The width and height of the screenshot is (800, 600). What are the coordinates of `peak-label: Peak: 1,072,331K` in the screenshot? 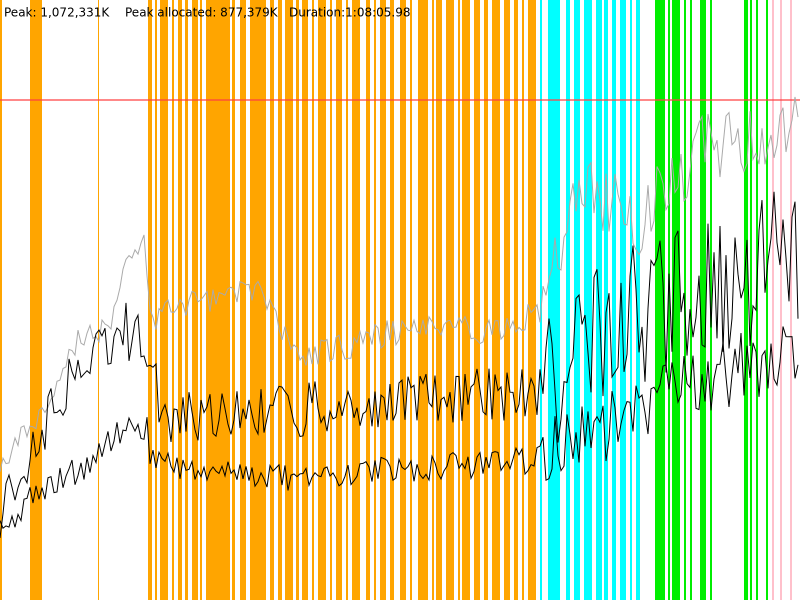 It's located at (57, 13).